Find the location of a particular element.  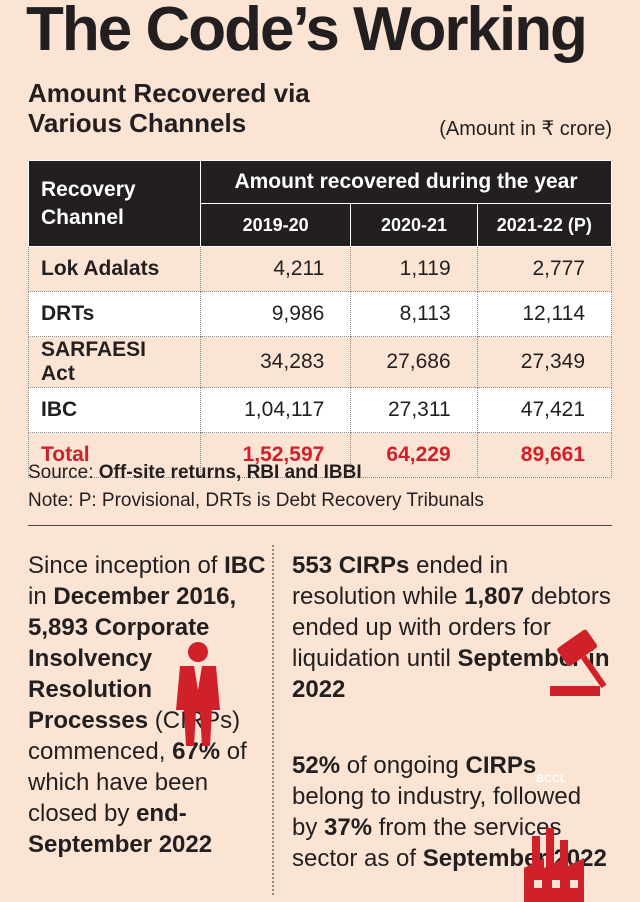

year-row: 2019-20 2020-21 2021-22 (P) is located at coordinates (321, 225).